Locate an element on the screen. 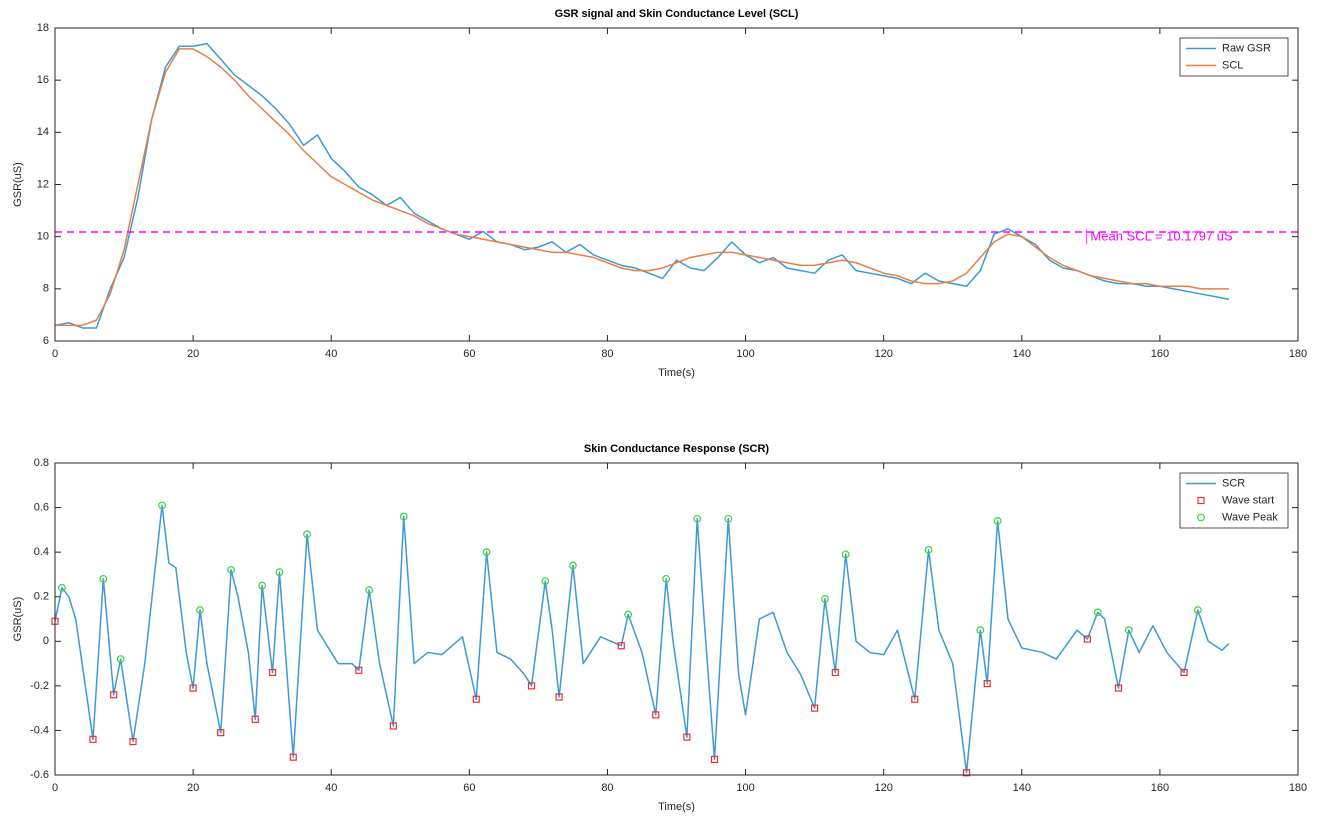  legend-label: Raw GSR is located at coordinates (1246, 48).